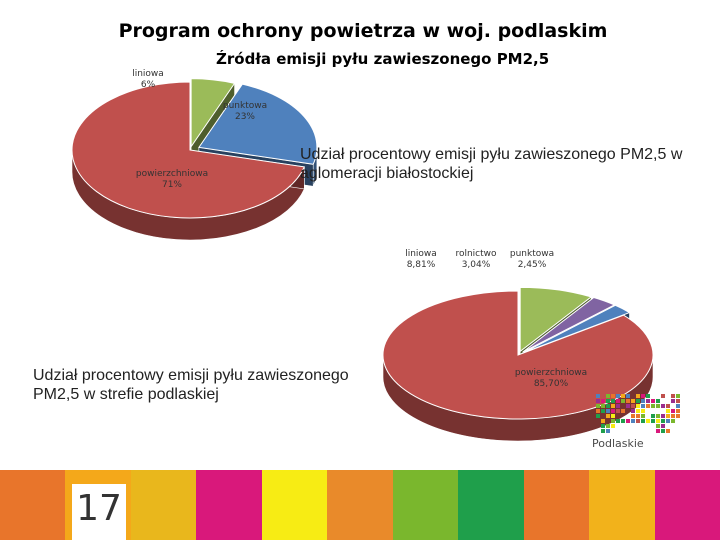 The height and width of the screenshot is (540, 720). Describe the element at coordinates (476, 254) in the screenshot. I see `pie-label-rolnictwo: rolnictwo` at that location.